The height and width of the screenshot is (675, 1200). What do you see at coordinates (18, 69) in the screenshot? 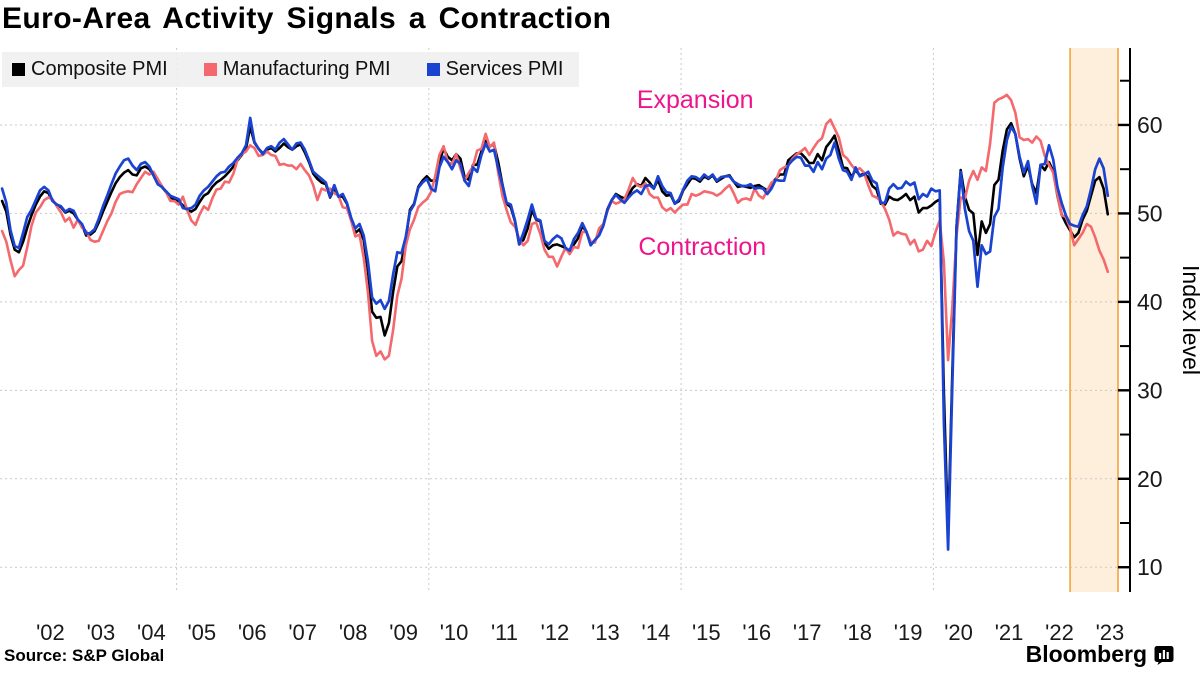
I see `legend-swatch-composite-icon` at bounding box center [18, 69].